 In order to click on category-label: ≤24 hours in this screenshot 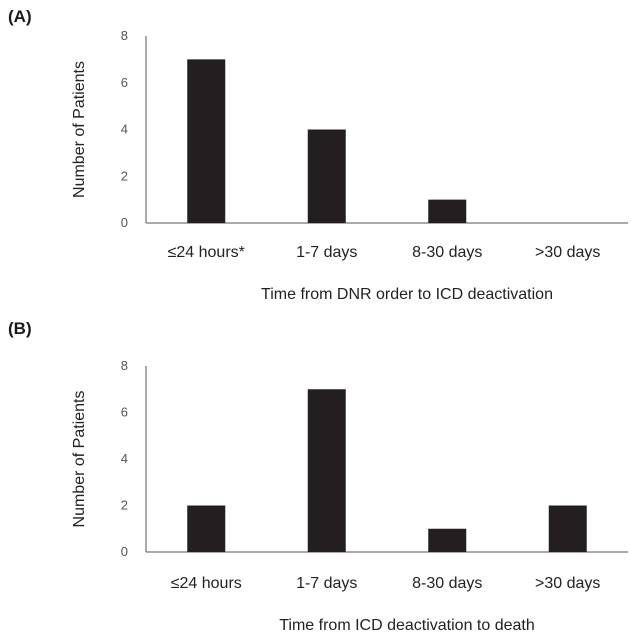, I will do `click(206, 583)`.